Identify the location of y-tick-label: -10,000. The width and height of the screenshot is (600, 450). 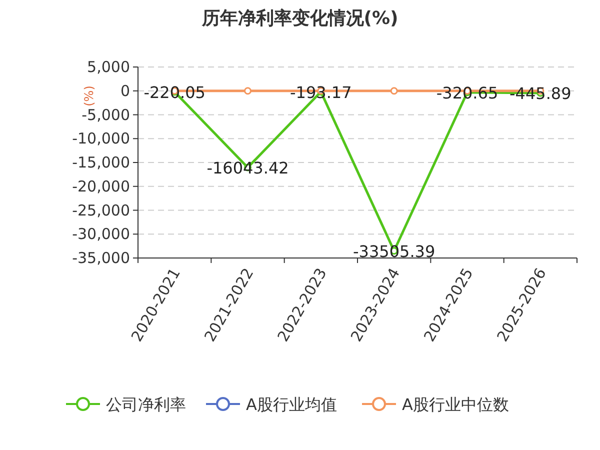
(101, 139).